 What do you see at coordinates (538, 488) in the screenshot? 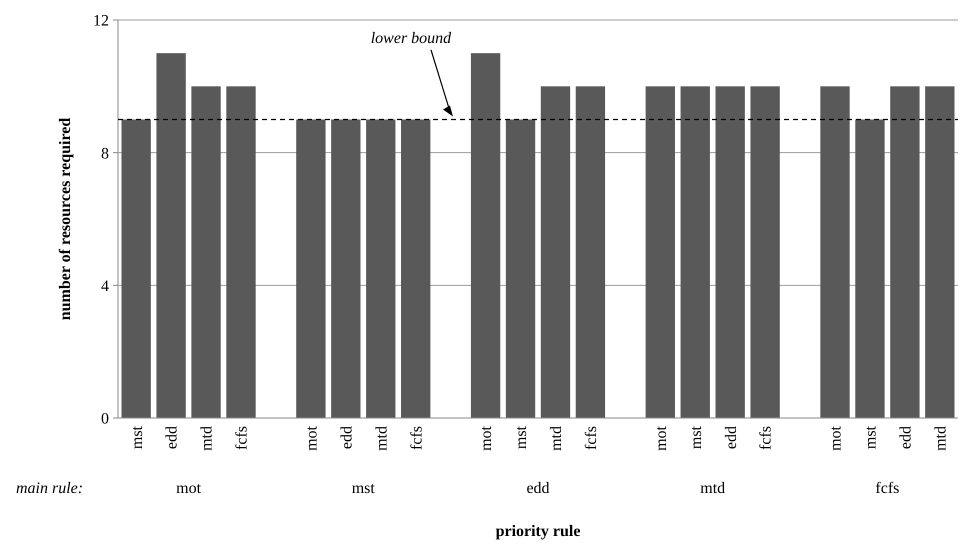
I see `text: edd` at bounding box center [538, 488].